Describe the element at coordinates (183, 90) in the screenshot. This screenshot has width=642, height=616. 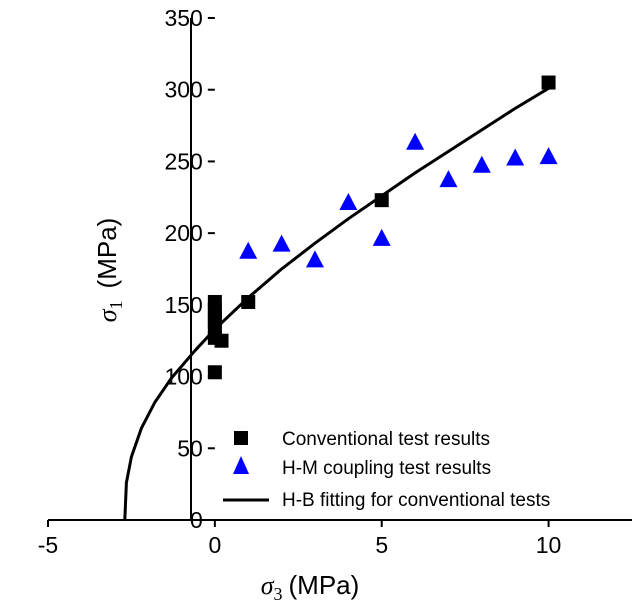
I see `y-tick-label: 300` at that location.